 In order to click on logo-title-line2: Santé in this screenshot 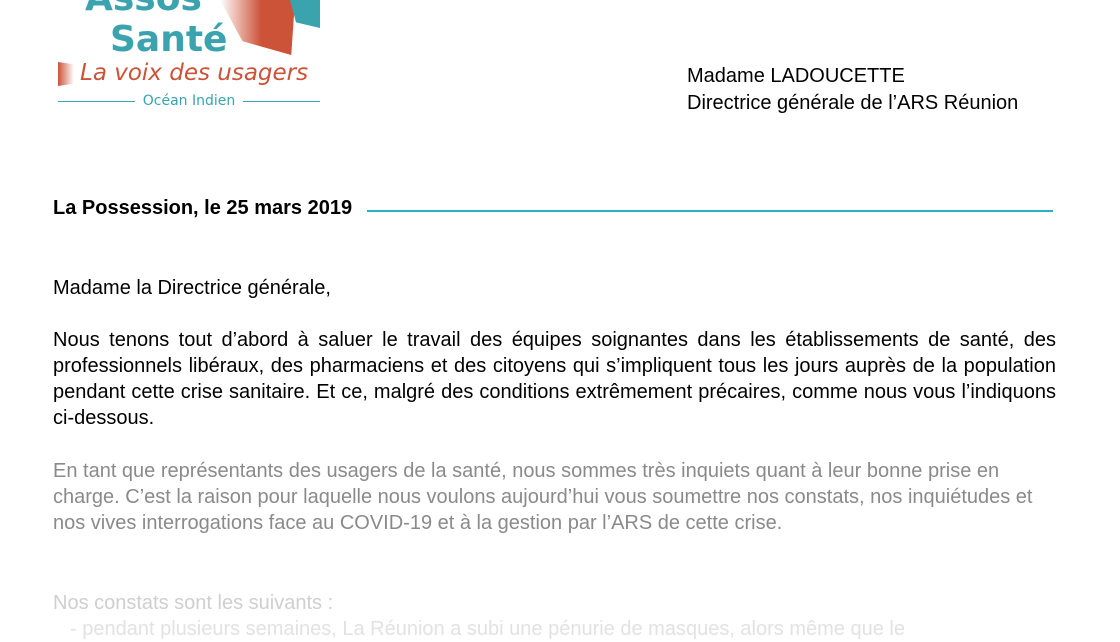, I will do `click(169, 39)`.